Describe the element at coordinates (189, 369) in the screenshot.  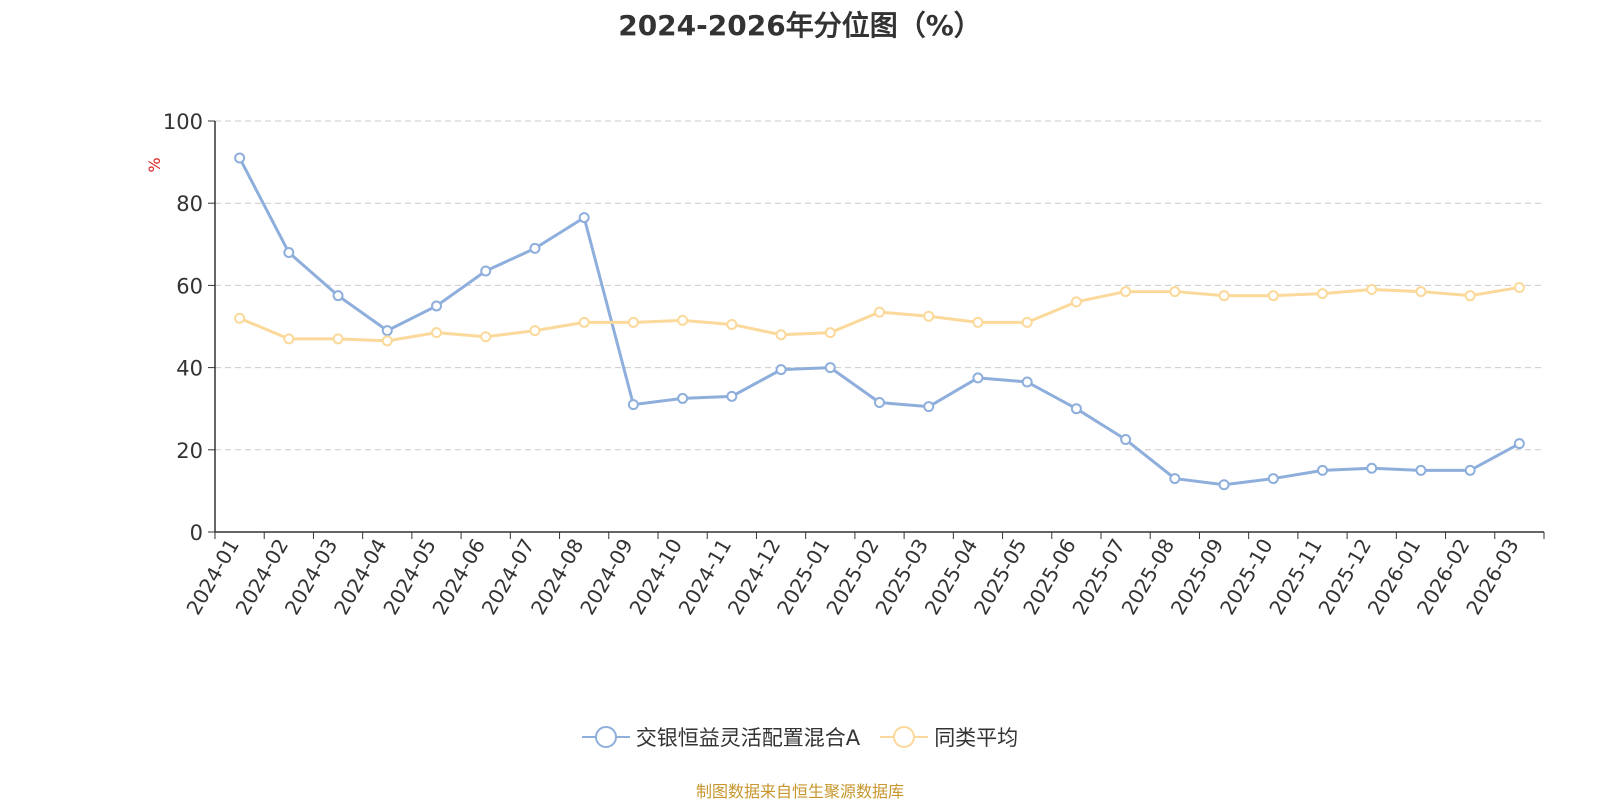
I see `y-tick-label: 40` at that location.